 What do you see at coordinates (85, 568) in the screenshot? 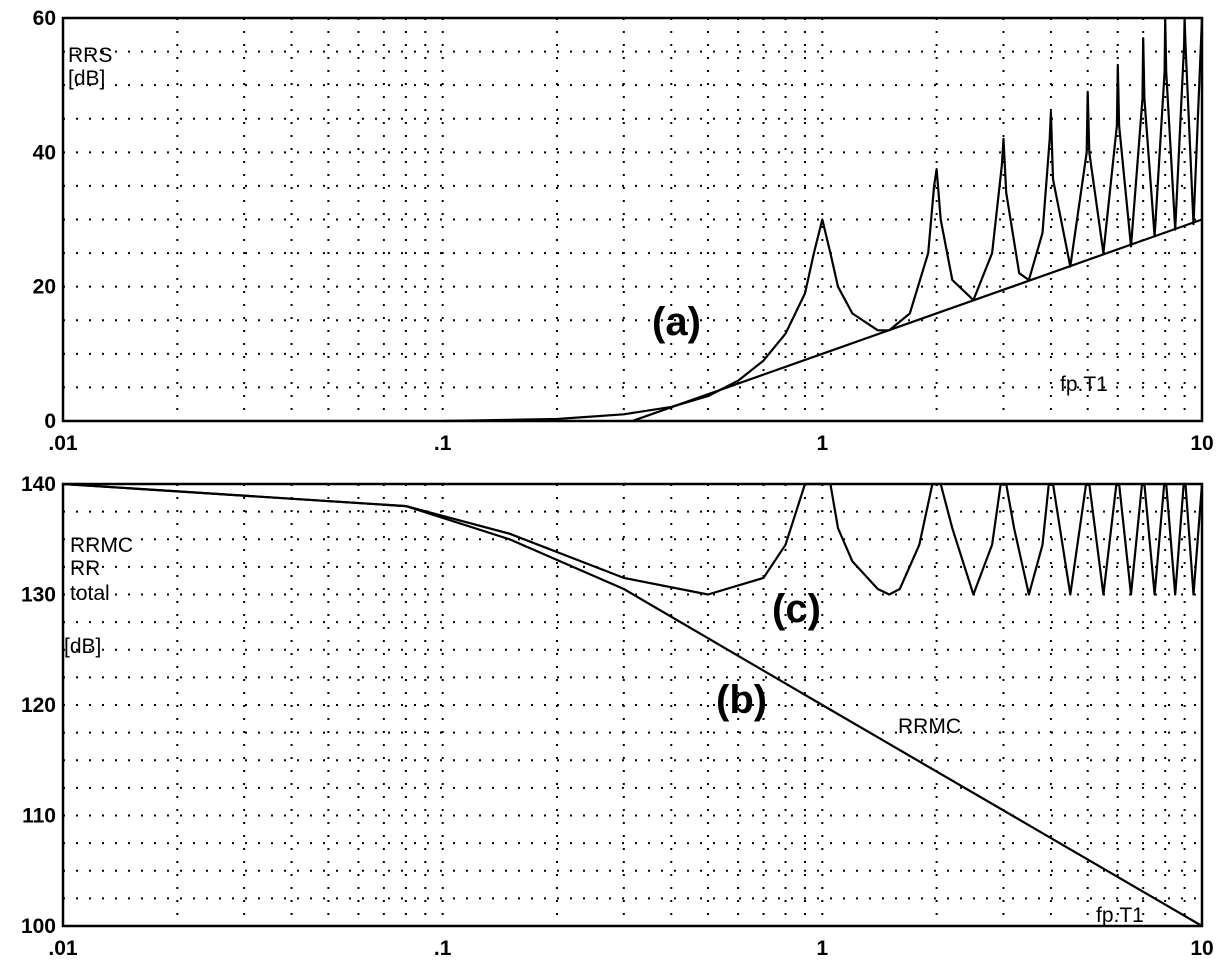
I see `y-axis-label-line-2: RR` at bounding box center [85, 568].